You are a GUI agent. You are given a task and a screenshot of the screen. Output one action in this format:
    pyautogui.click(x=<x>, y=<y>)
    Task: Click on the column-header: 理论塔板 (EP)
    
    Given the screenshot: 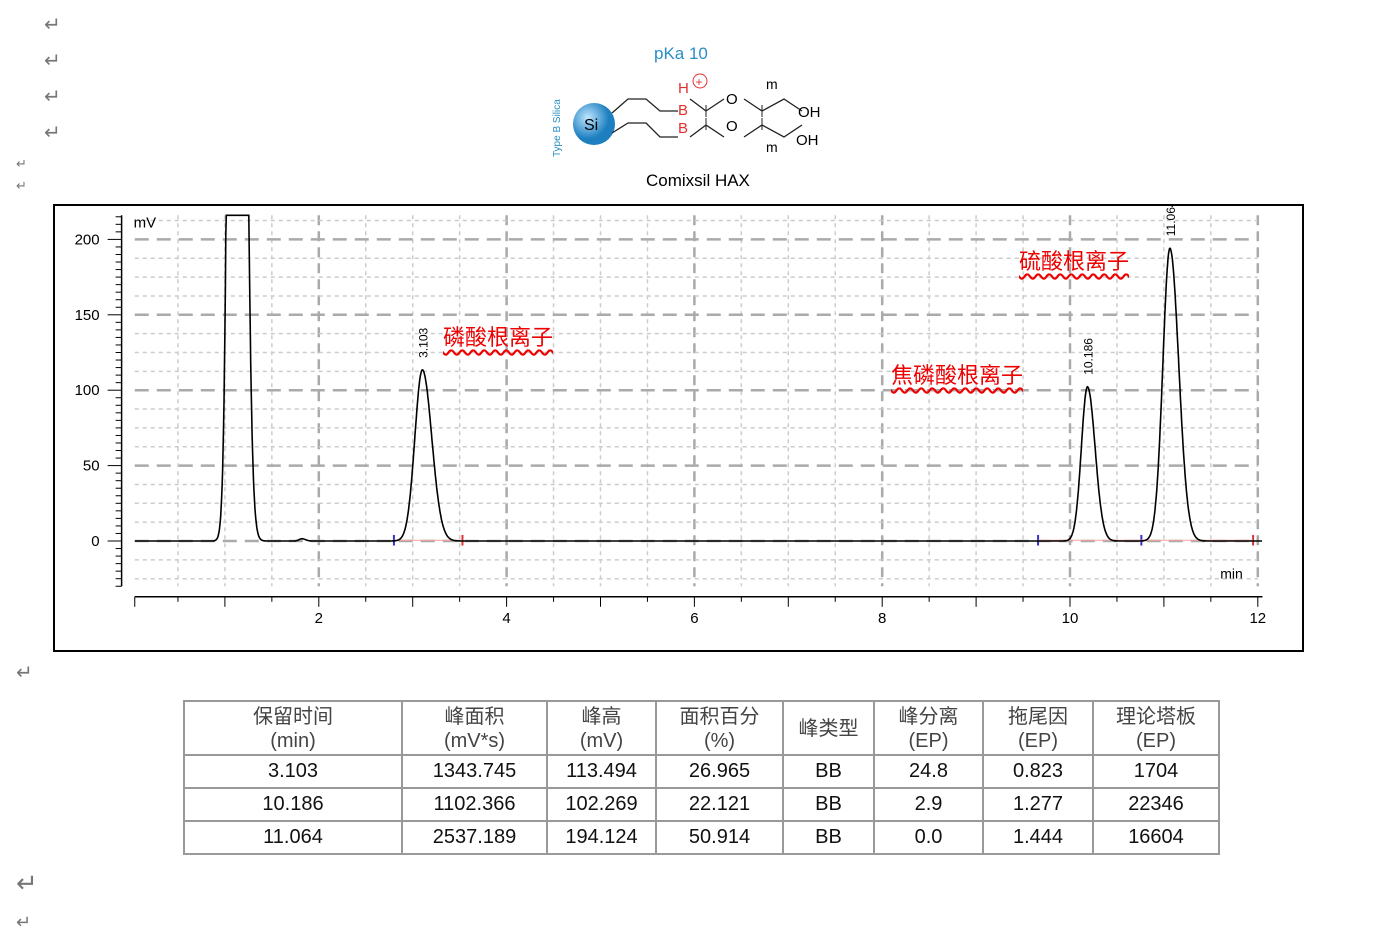 What is the action you would take?
    pyautogui.click(x=1156, y=728)
    